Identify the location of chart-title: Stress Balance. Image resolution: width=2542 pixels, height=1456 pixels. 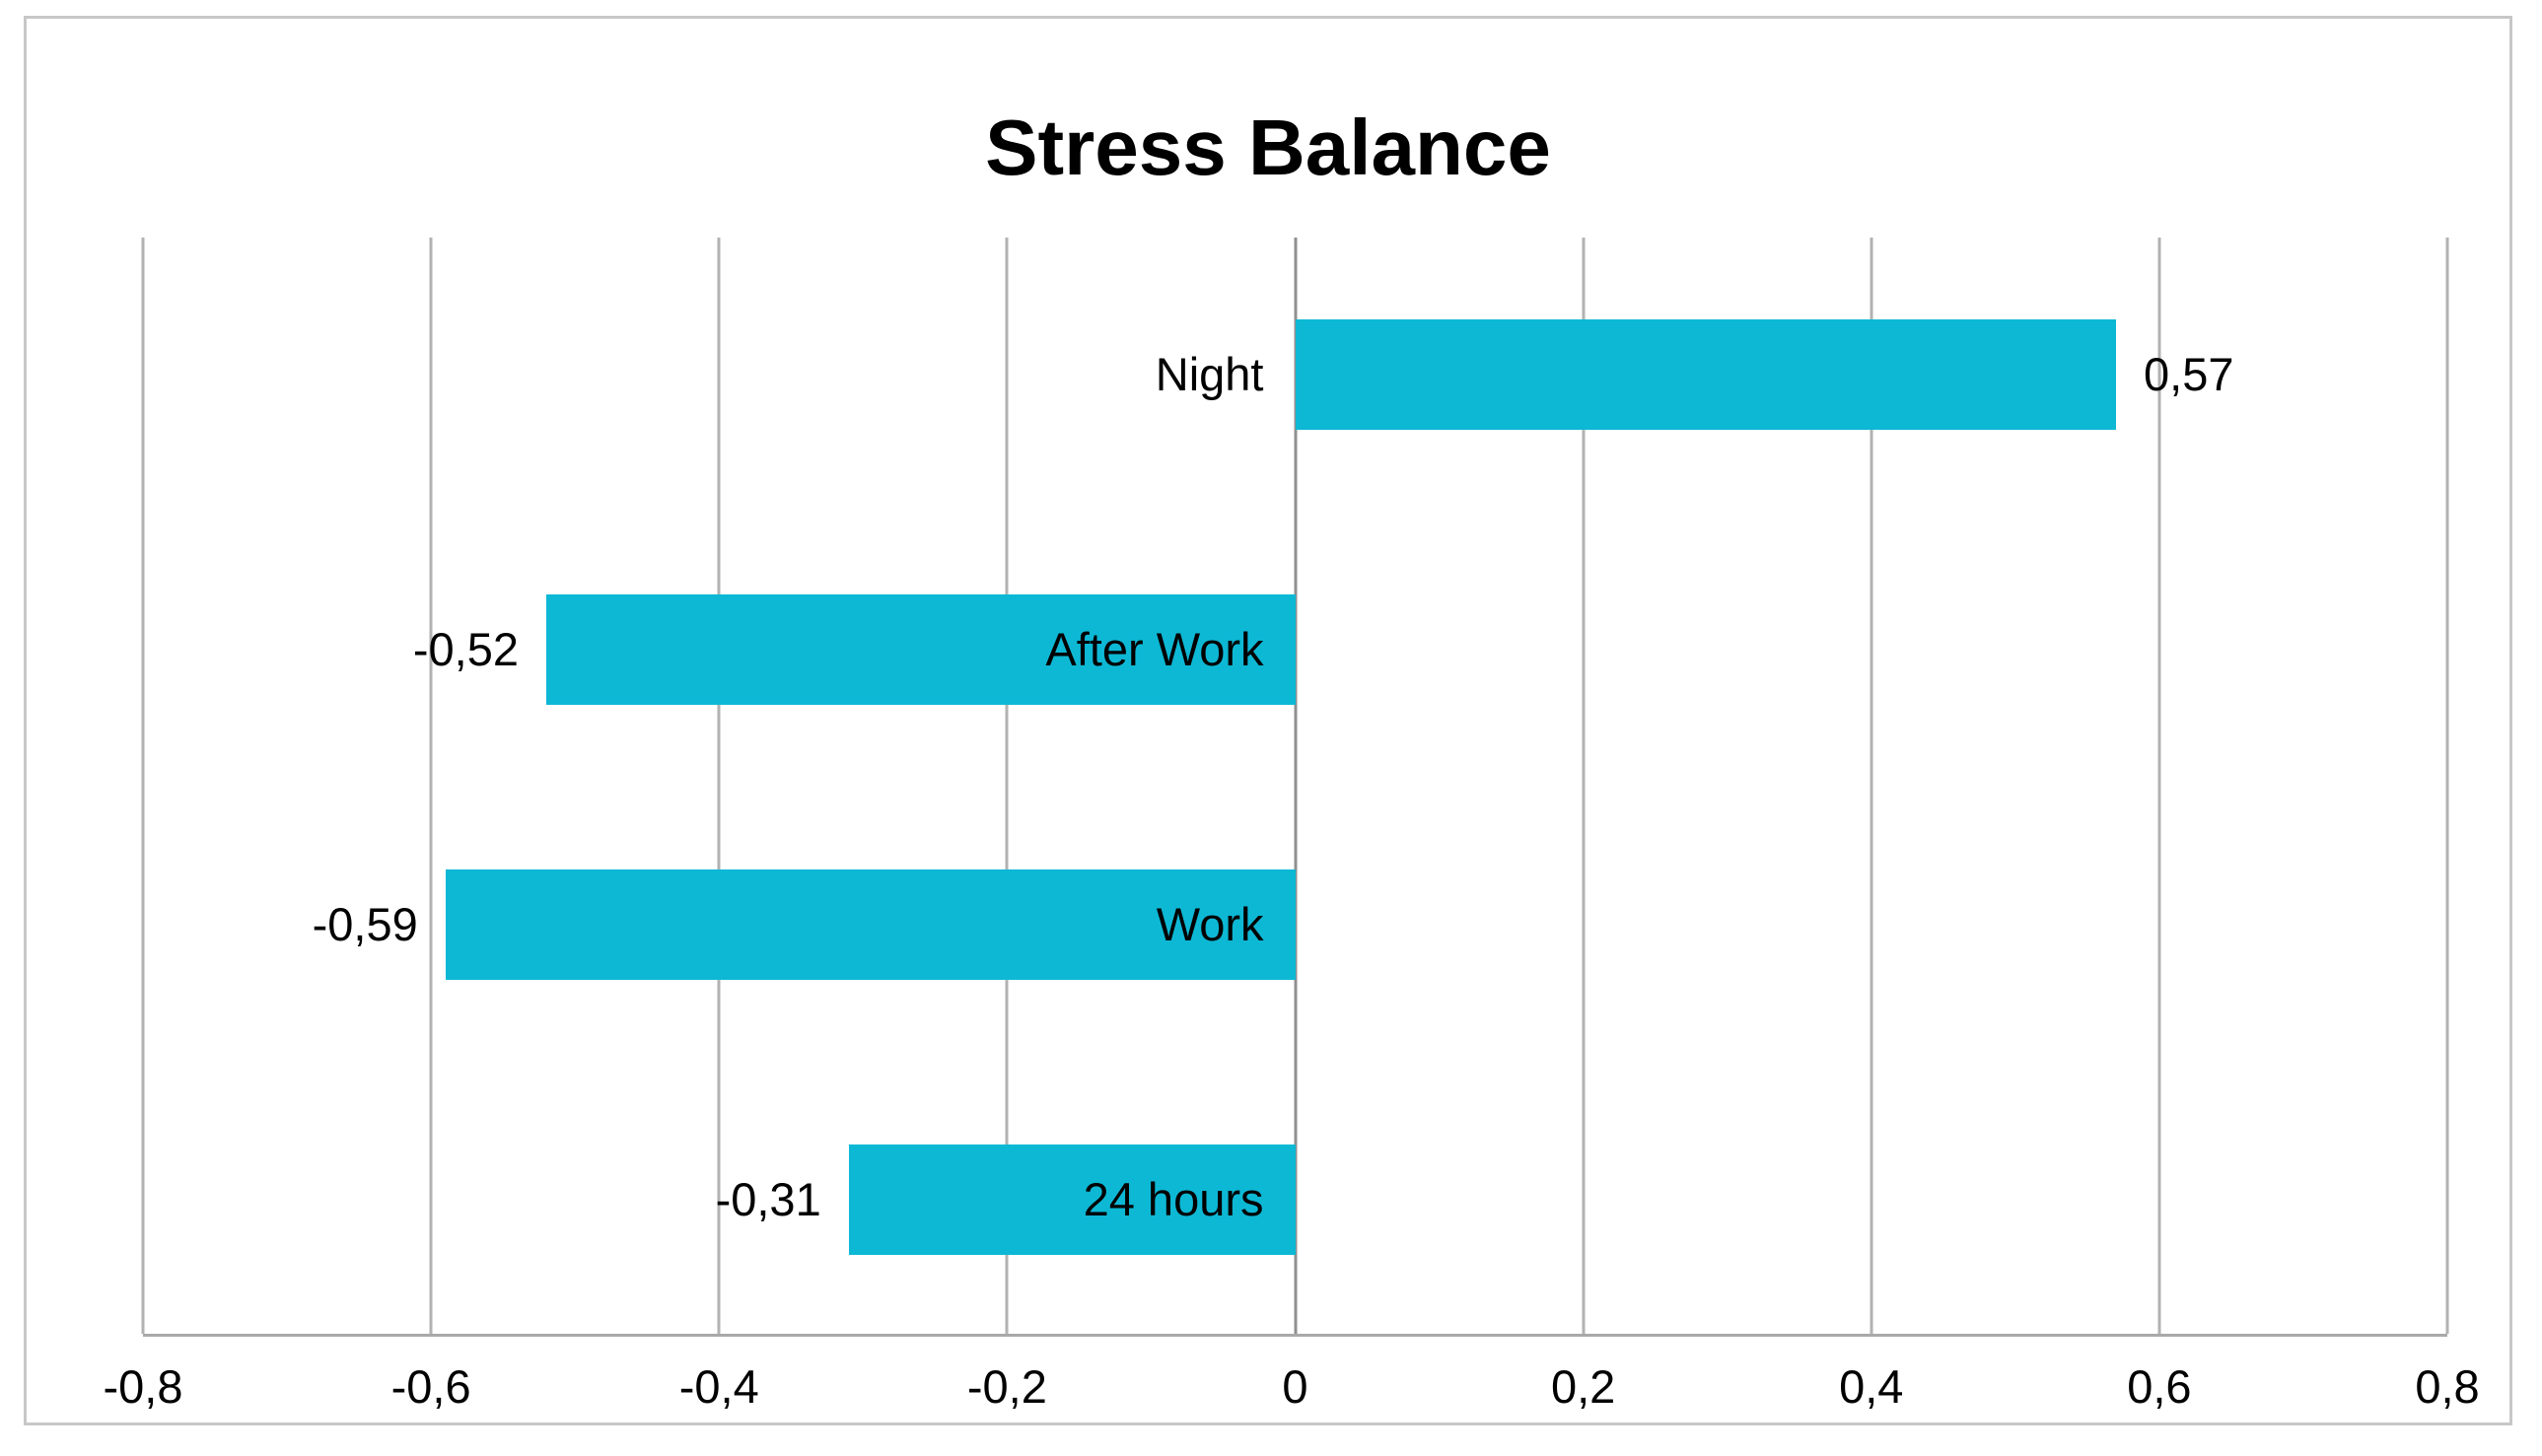
(1268, 147).